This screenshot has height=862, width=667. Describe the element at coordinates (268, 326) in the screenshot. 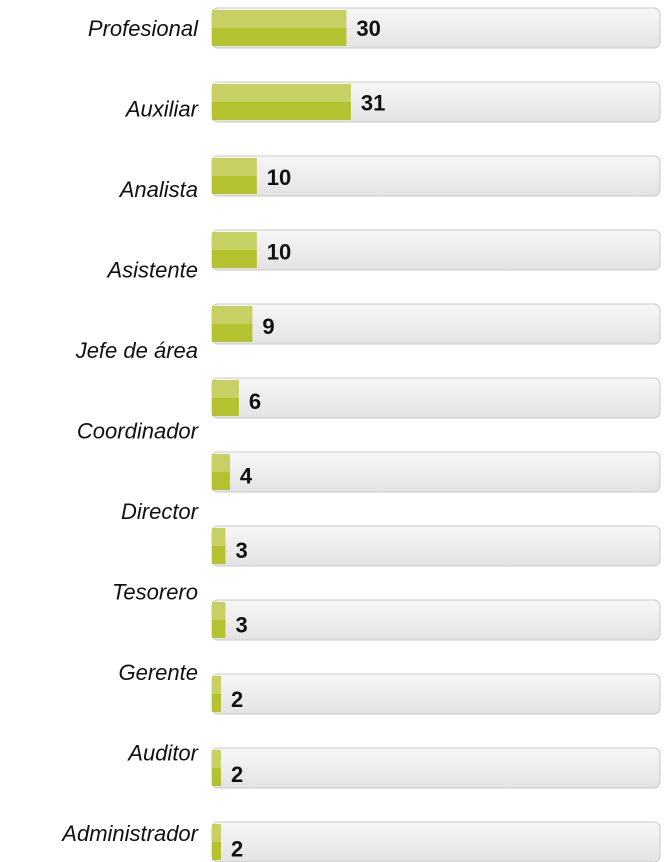

I see `value-label: 9` at that location.